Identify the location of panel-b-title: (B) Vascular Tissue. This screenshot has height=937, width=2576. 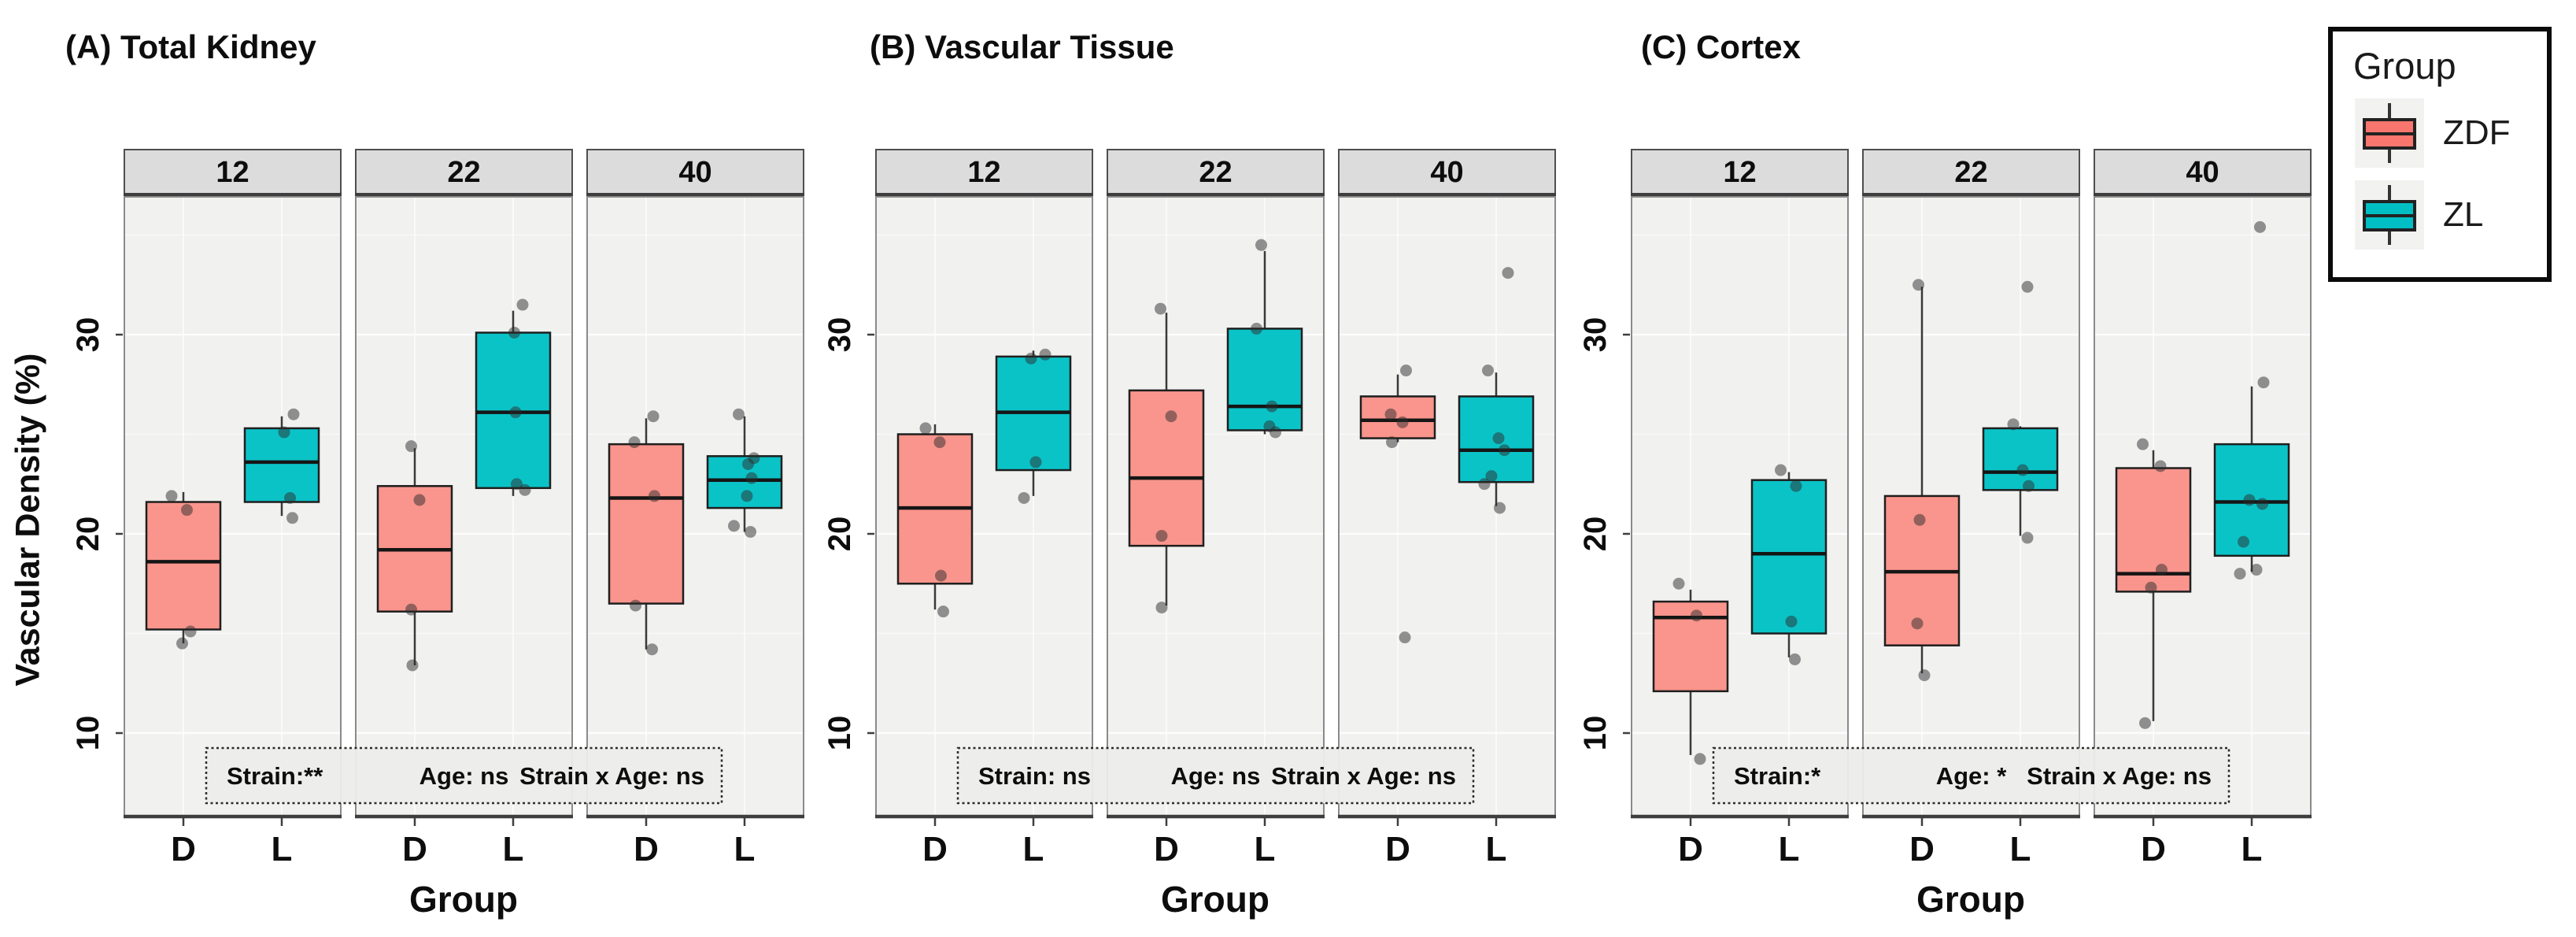
(1022, 46).